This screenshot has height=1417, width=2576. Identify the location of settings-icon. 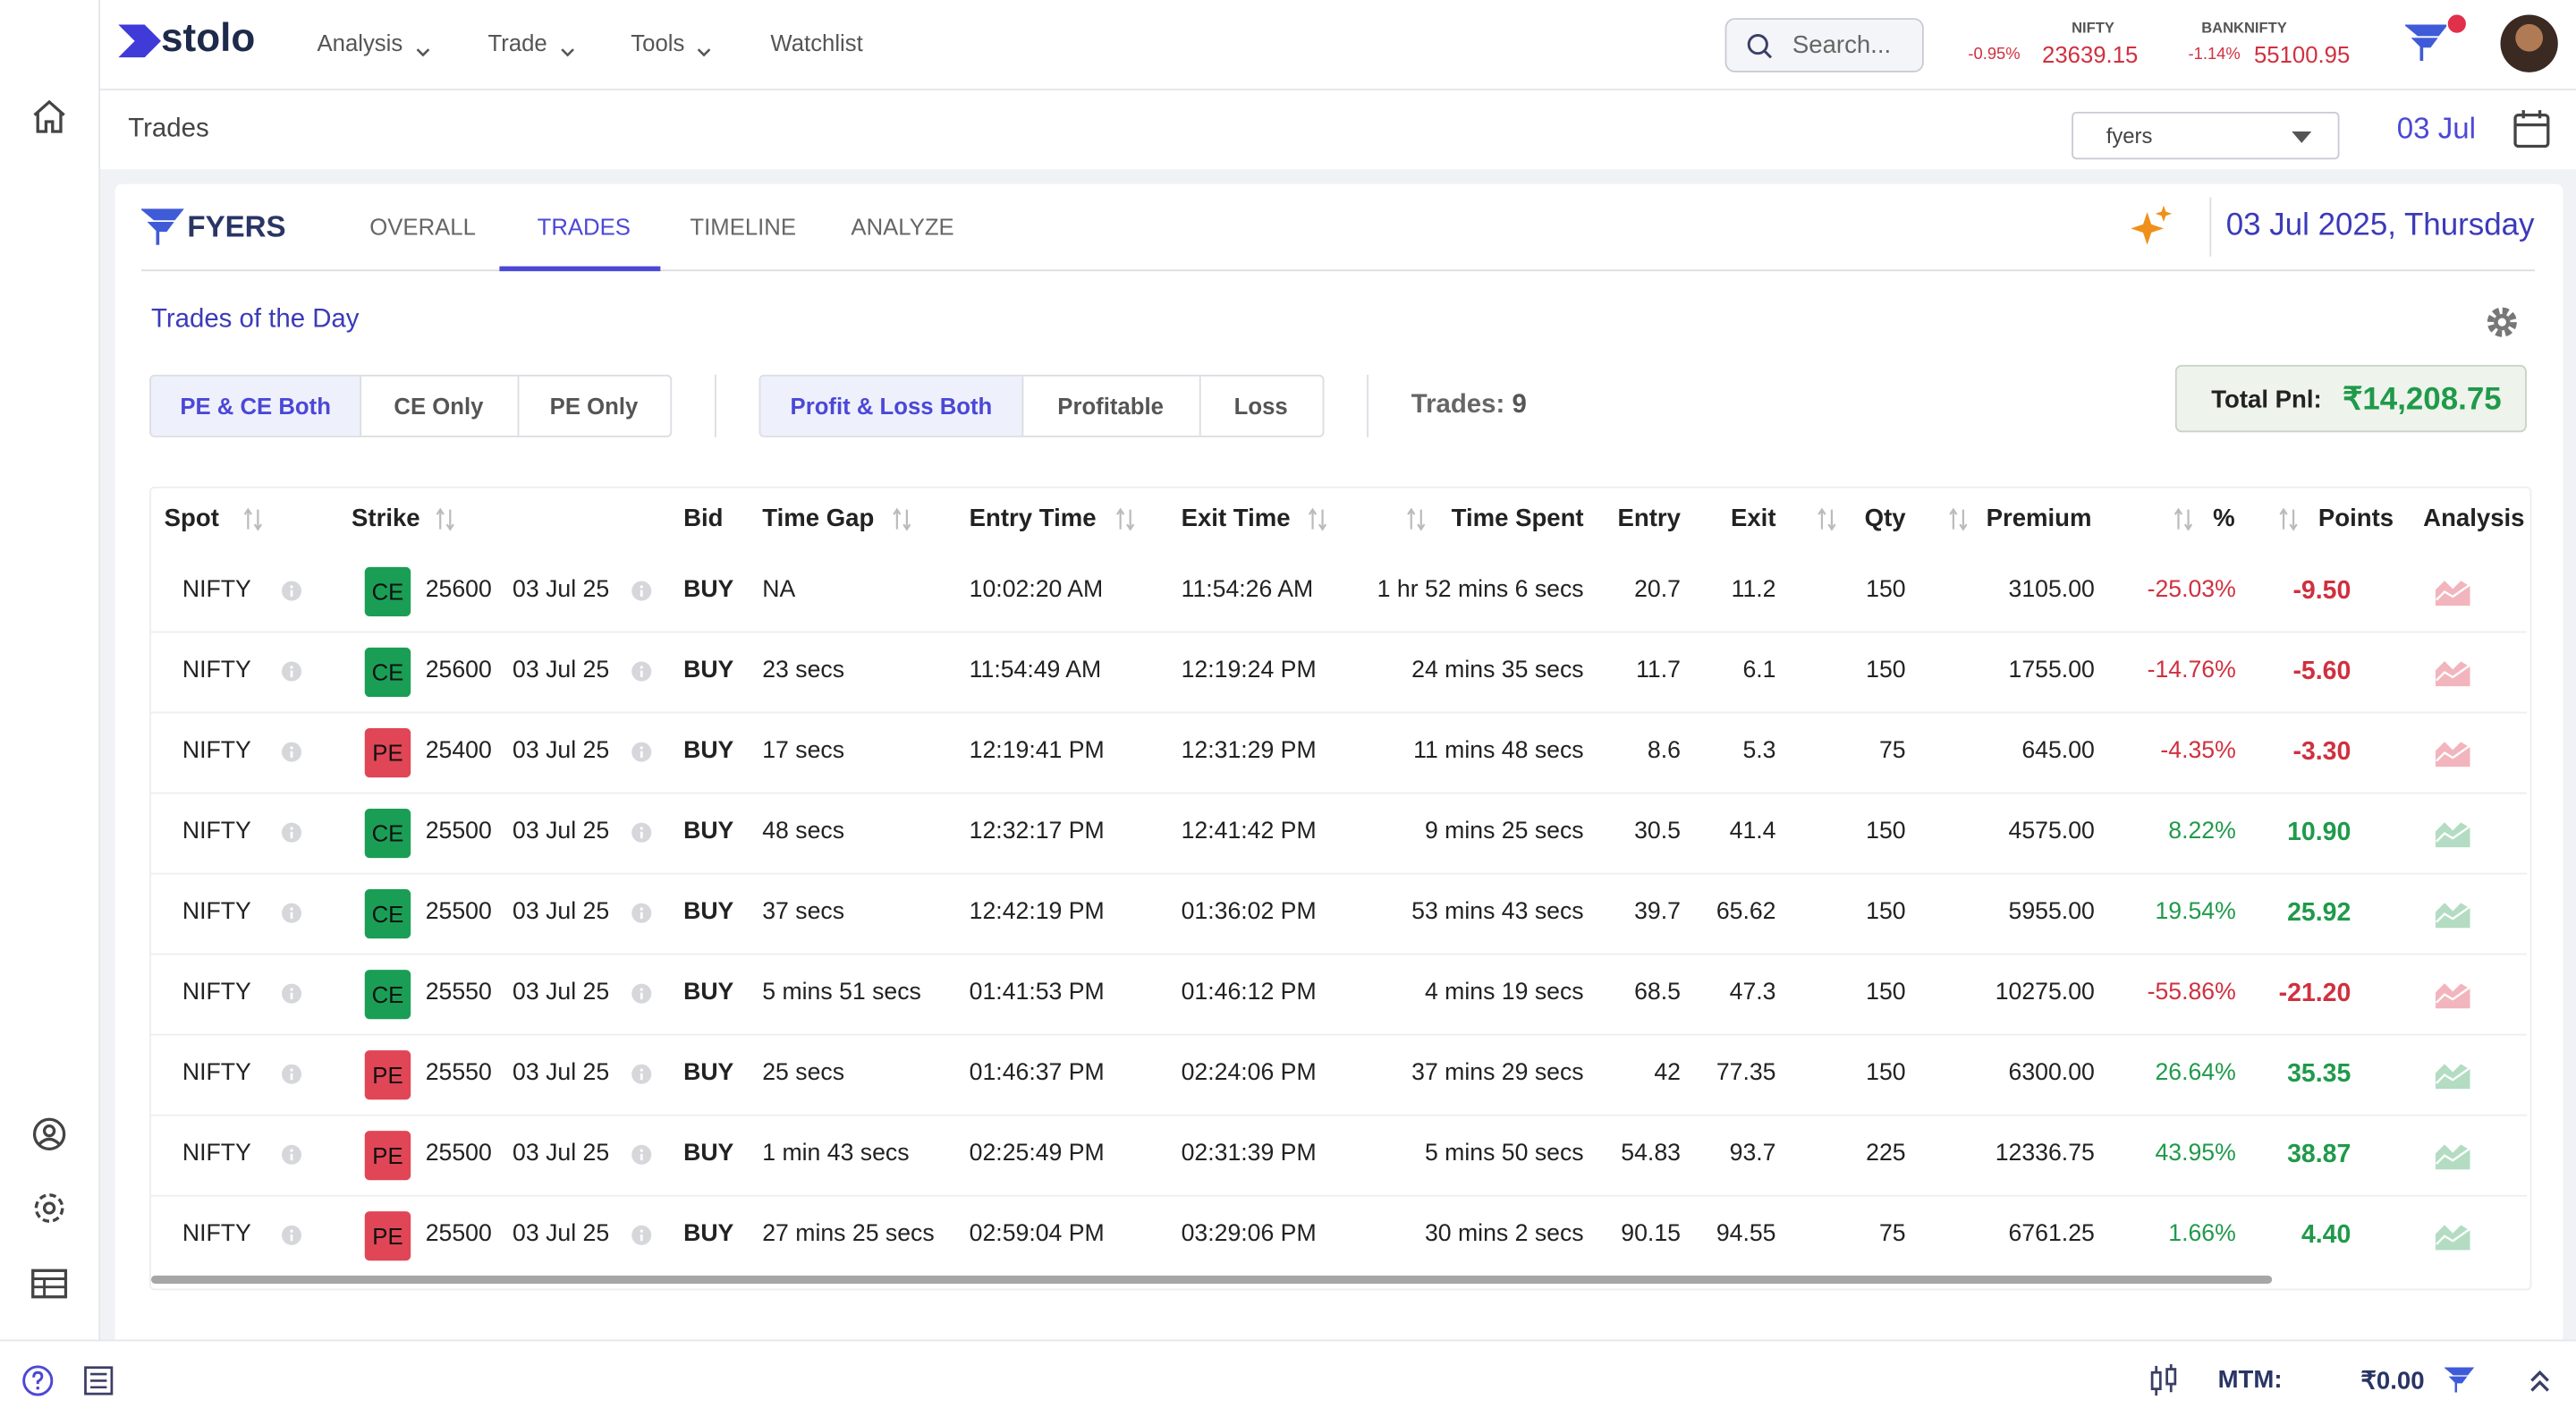
(49, 1208).